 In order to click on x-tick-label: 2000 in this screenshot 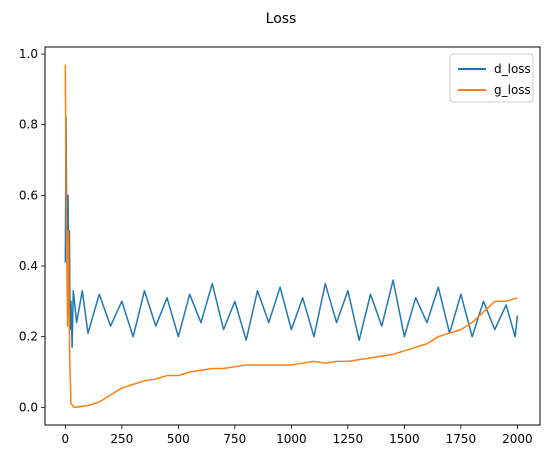, I will do `click(517, 439)`.